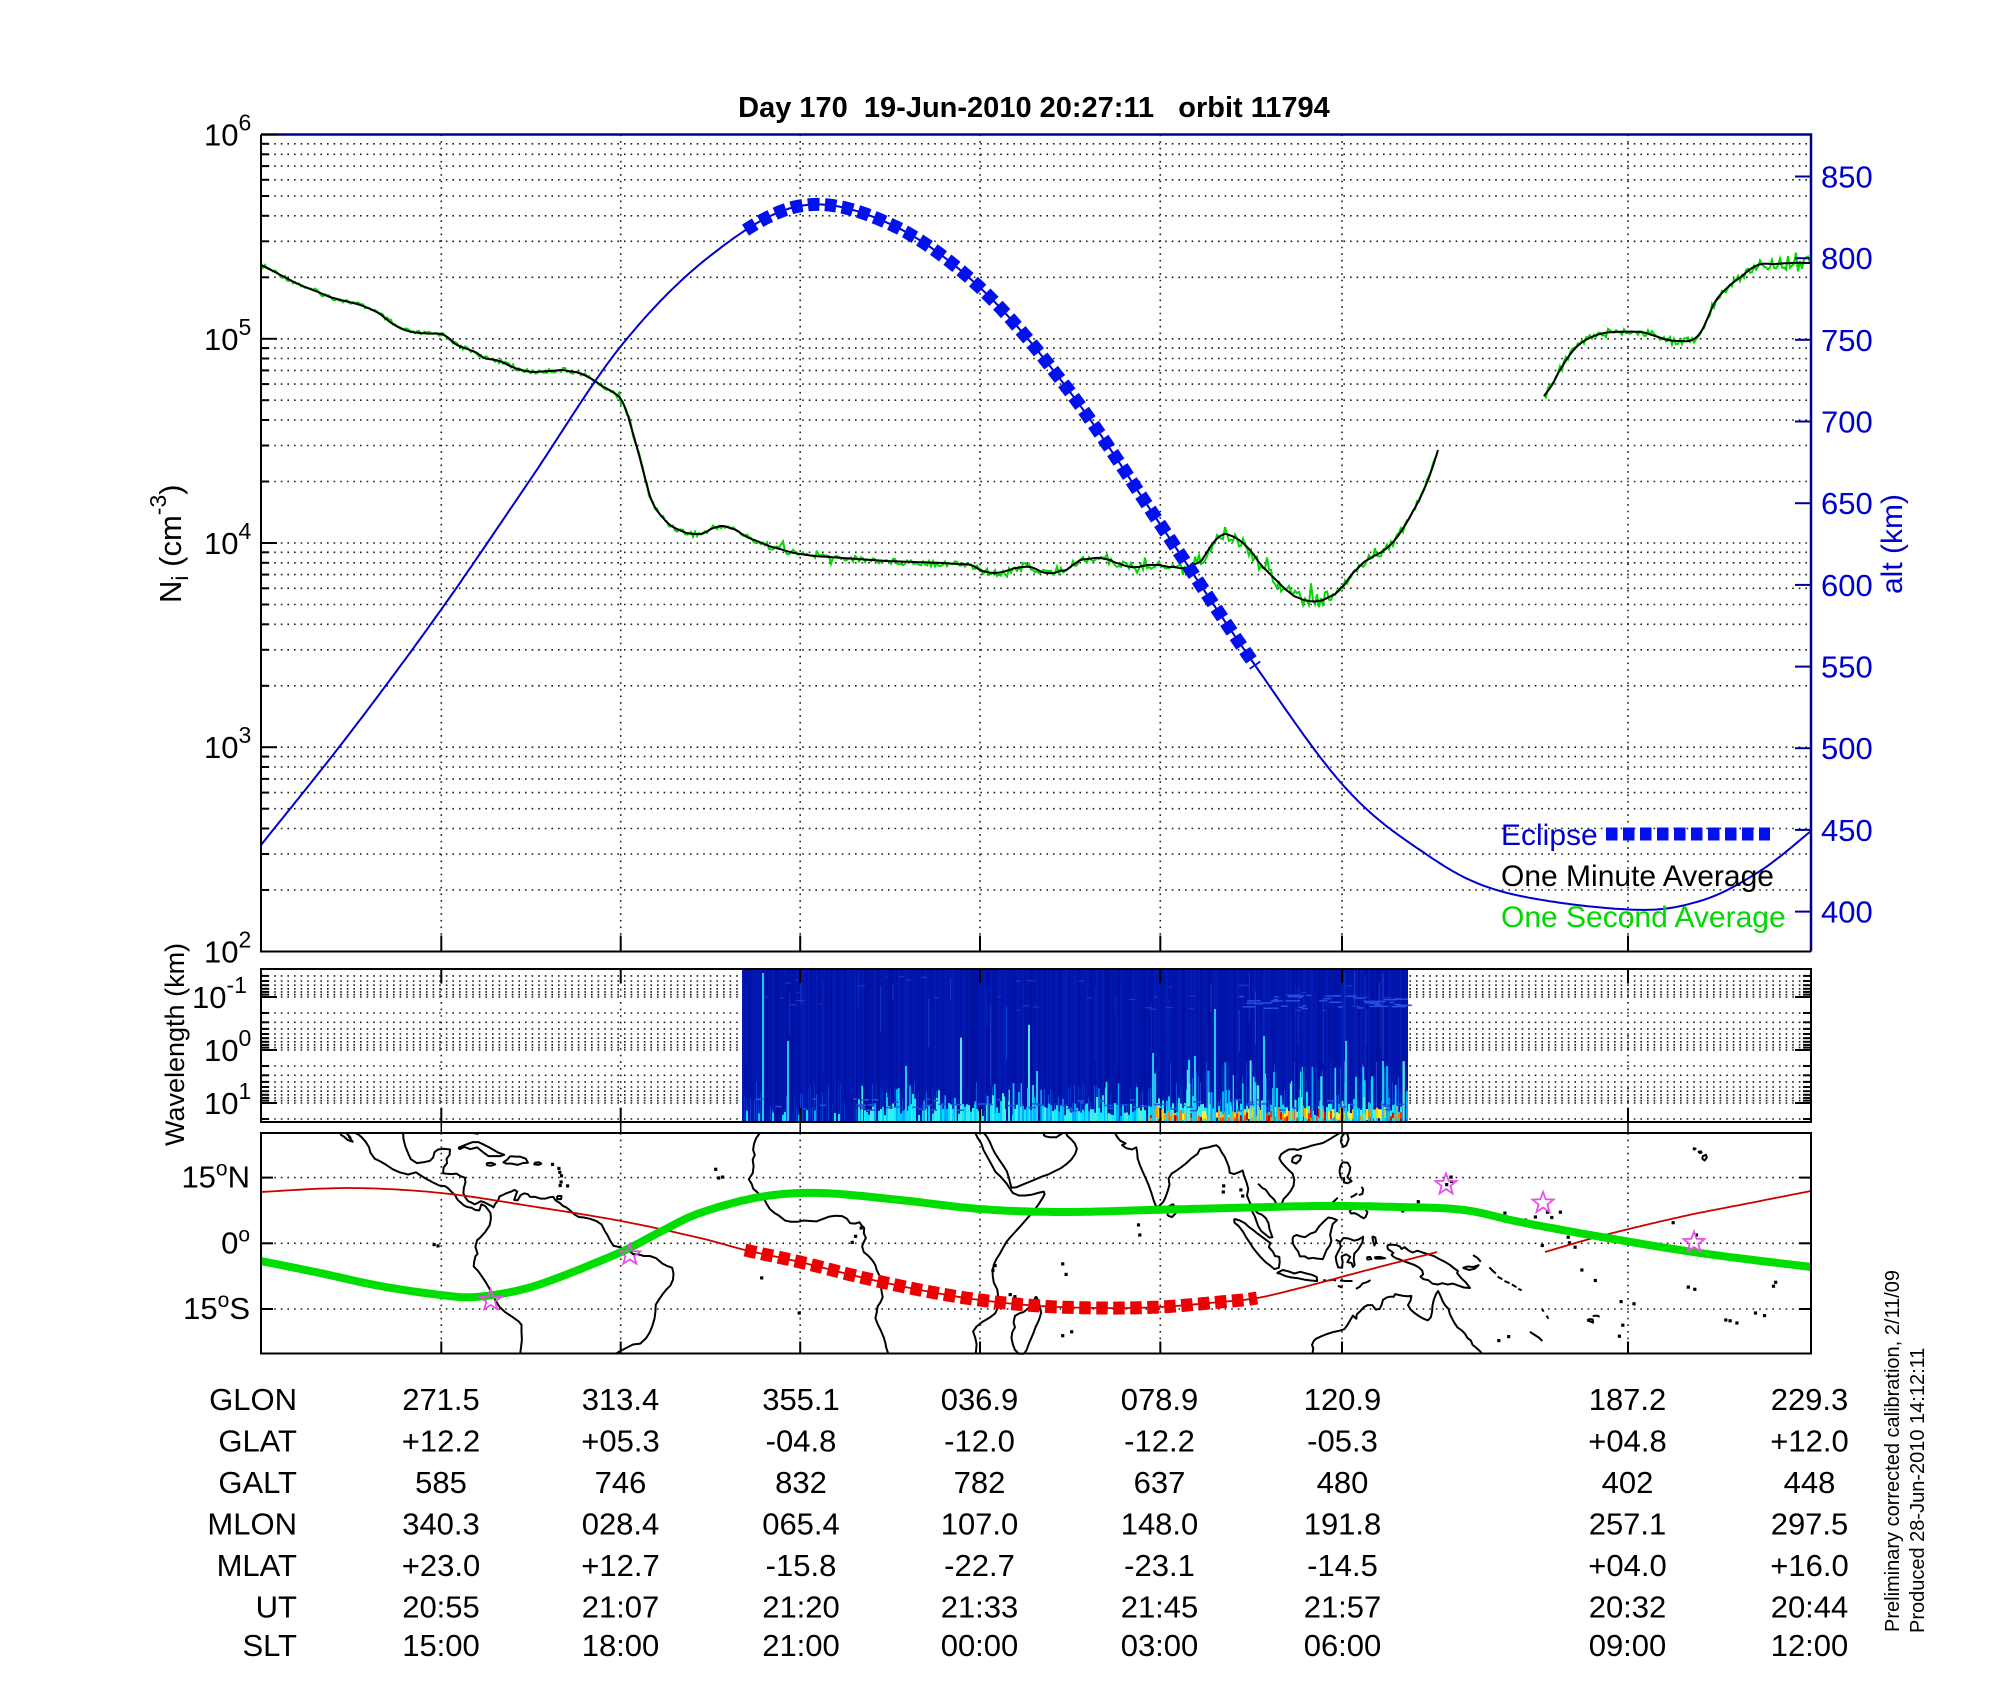 The height and width of the screenshot is (1705, 2000). What do you see at coordinates (1847, 585) in the screenshot?
I see `svg-text: 600` at bounding box center [1847, 585].